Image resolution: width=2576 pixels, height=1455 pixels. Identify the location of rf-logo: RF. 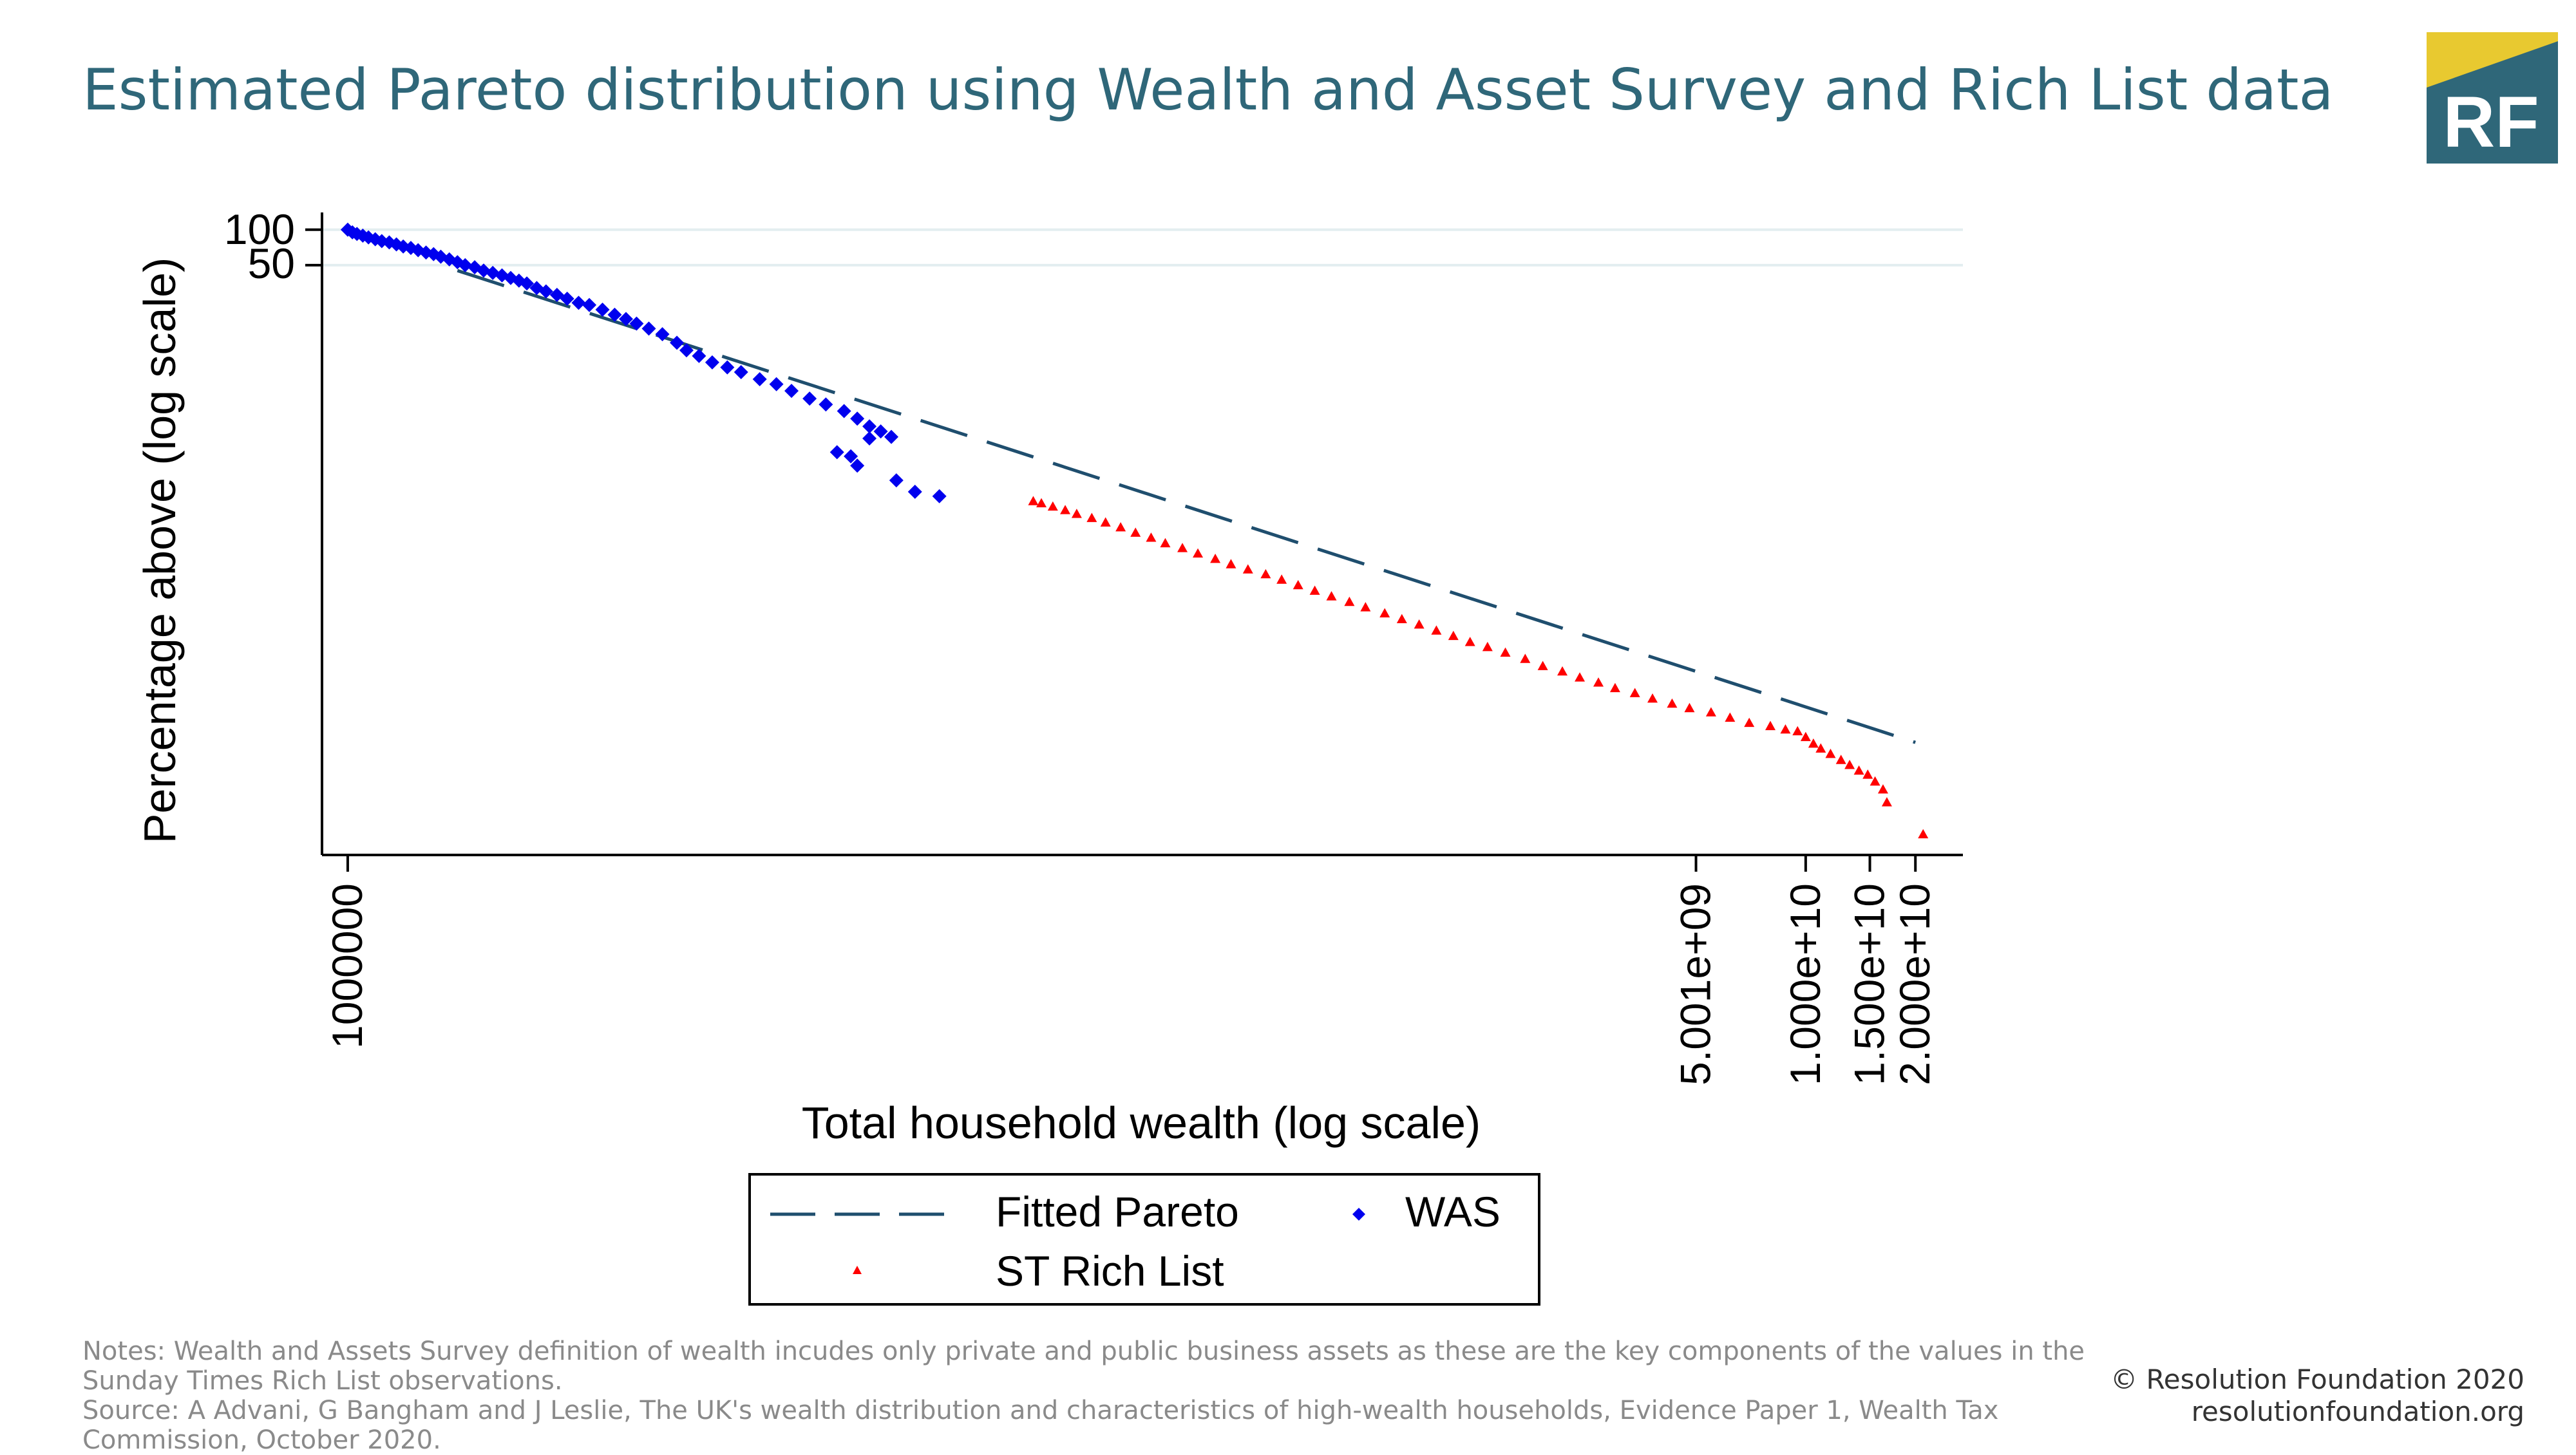
(2492, 98).